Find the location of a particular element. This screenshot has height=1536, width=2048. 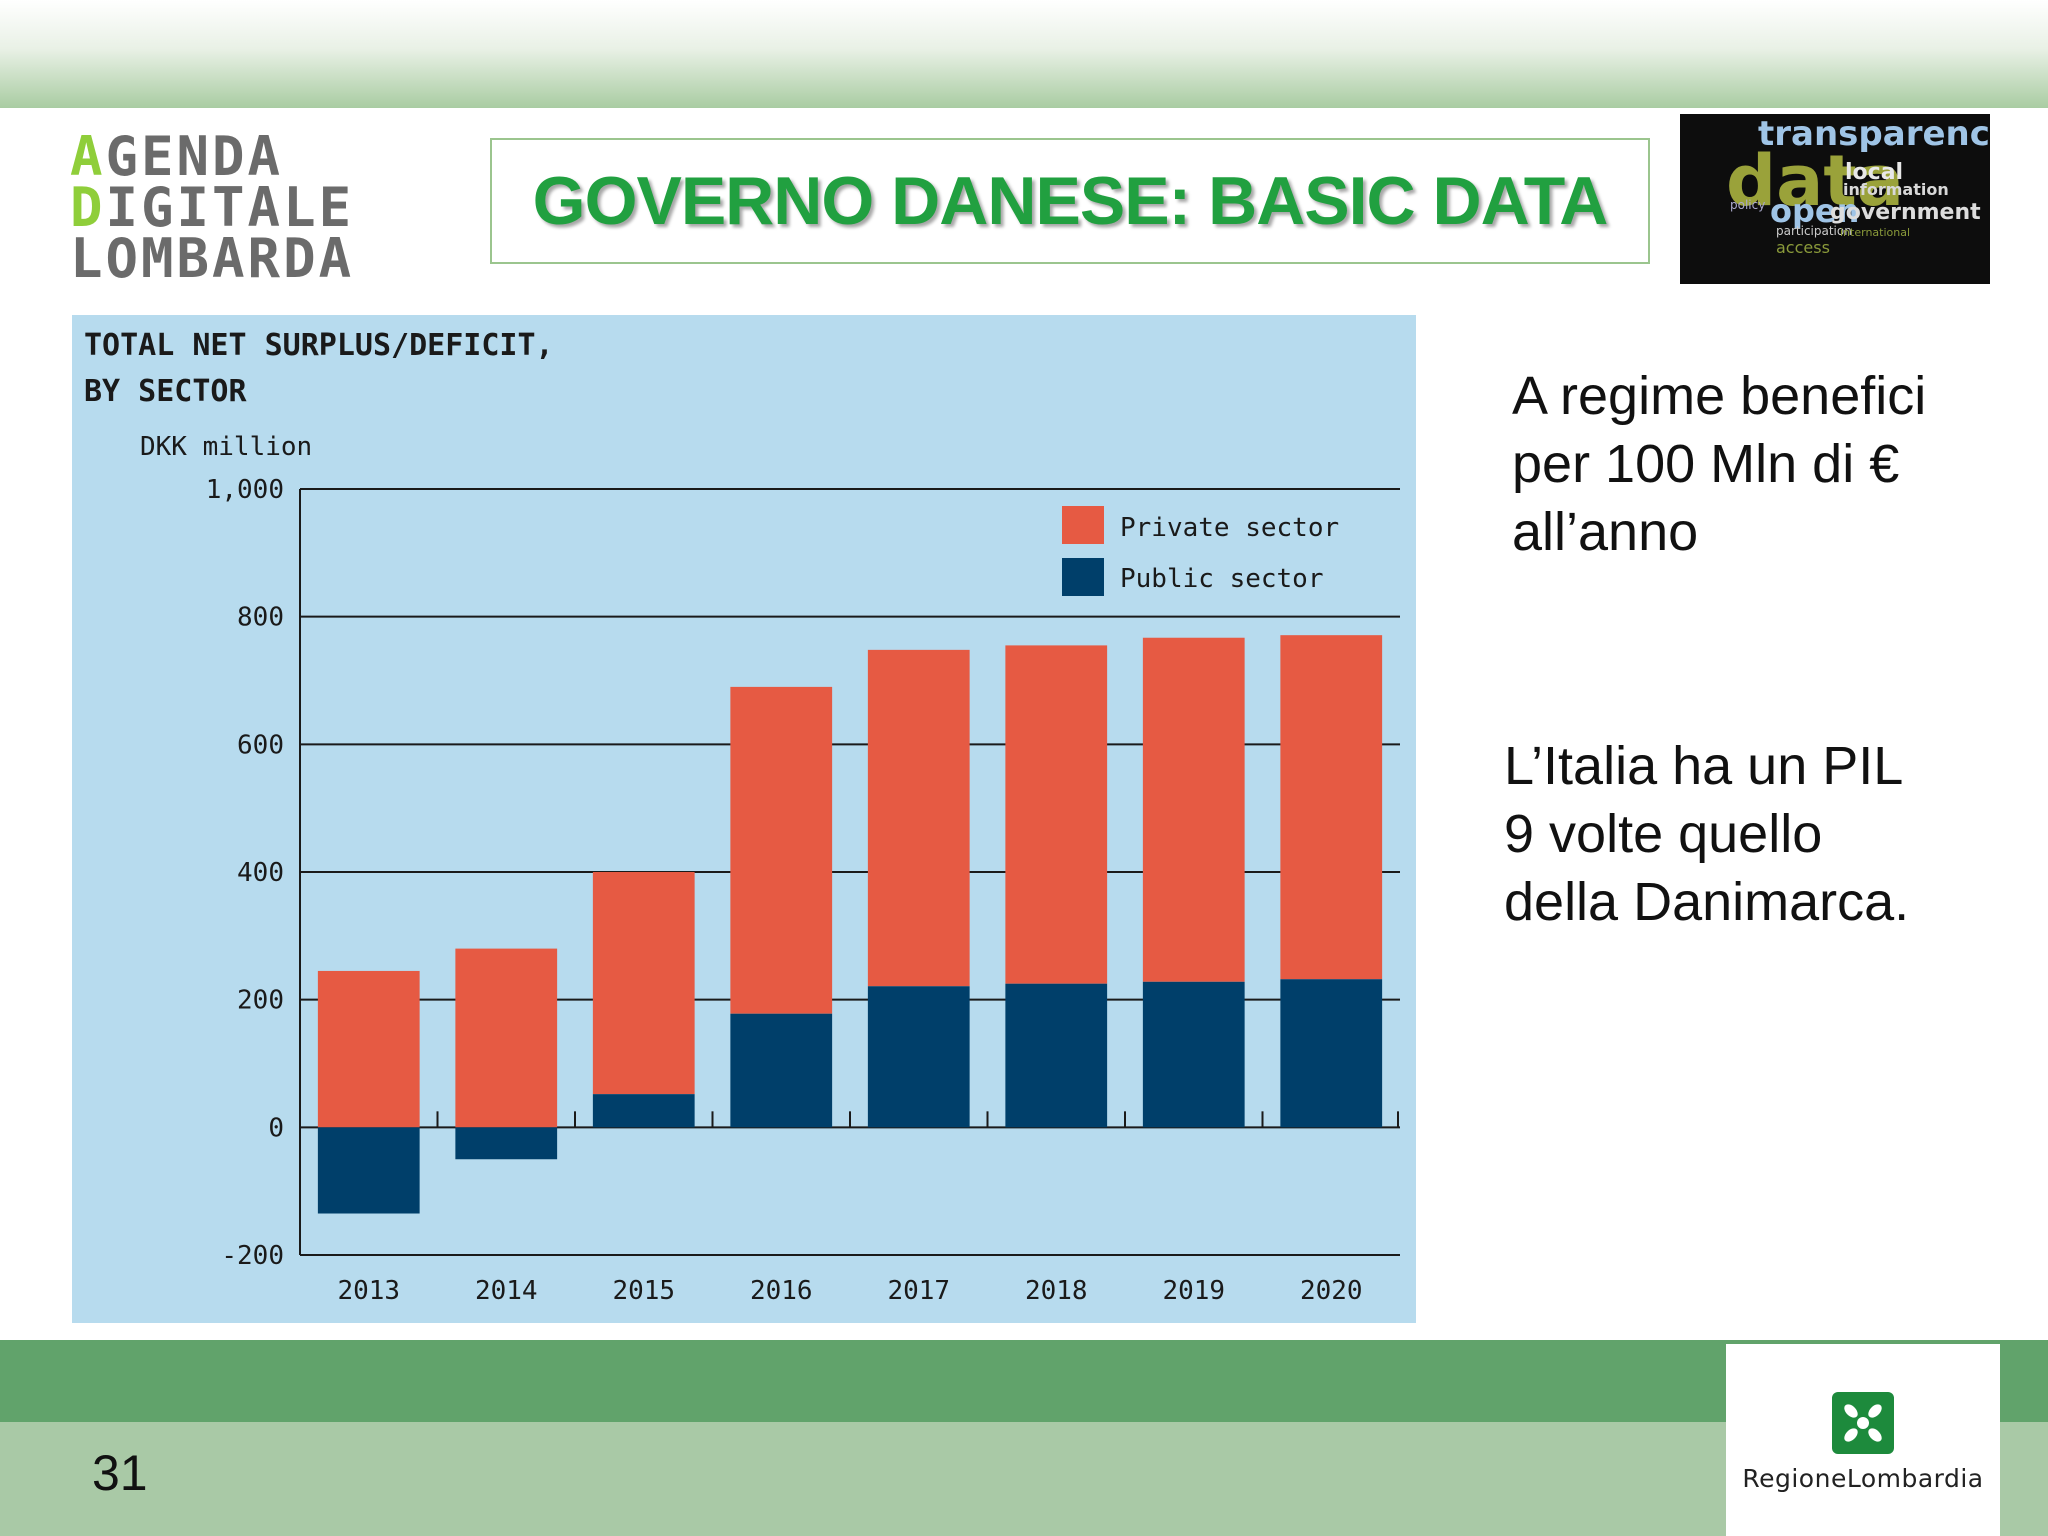

bar-public-2019 is located at coordinates (1193, 1054).